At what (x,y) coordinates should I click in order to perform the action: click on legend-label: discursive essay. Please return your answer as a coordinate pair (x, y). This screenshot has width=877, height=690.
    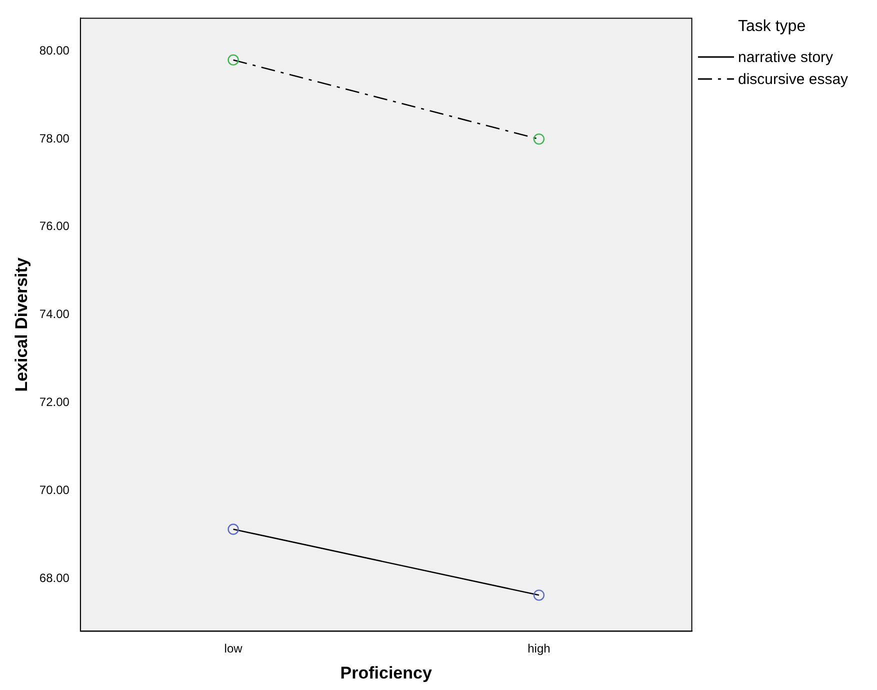
    Looking at the image, I should click on (793, 79).